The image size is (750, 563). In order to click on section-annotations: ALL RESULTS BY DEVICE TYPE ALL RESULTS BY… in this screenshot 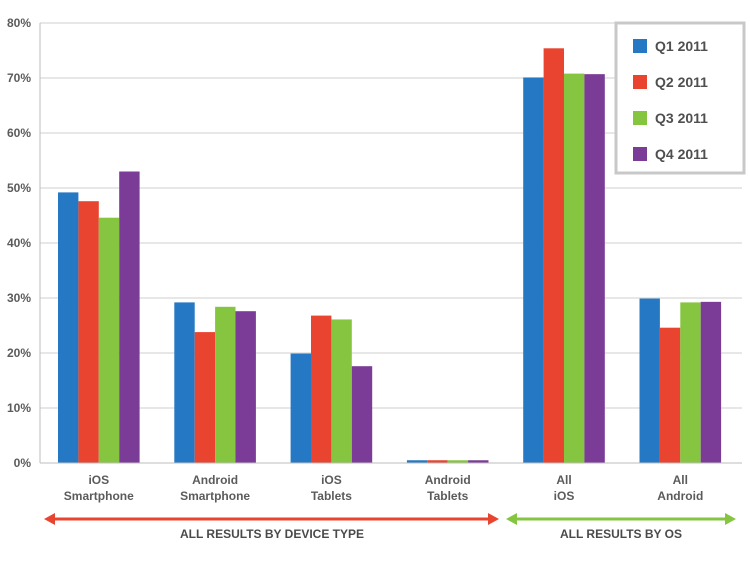, I will do `click(390, 527)`.